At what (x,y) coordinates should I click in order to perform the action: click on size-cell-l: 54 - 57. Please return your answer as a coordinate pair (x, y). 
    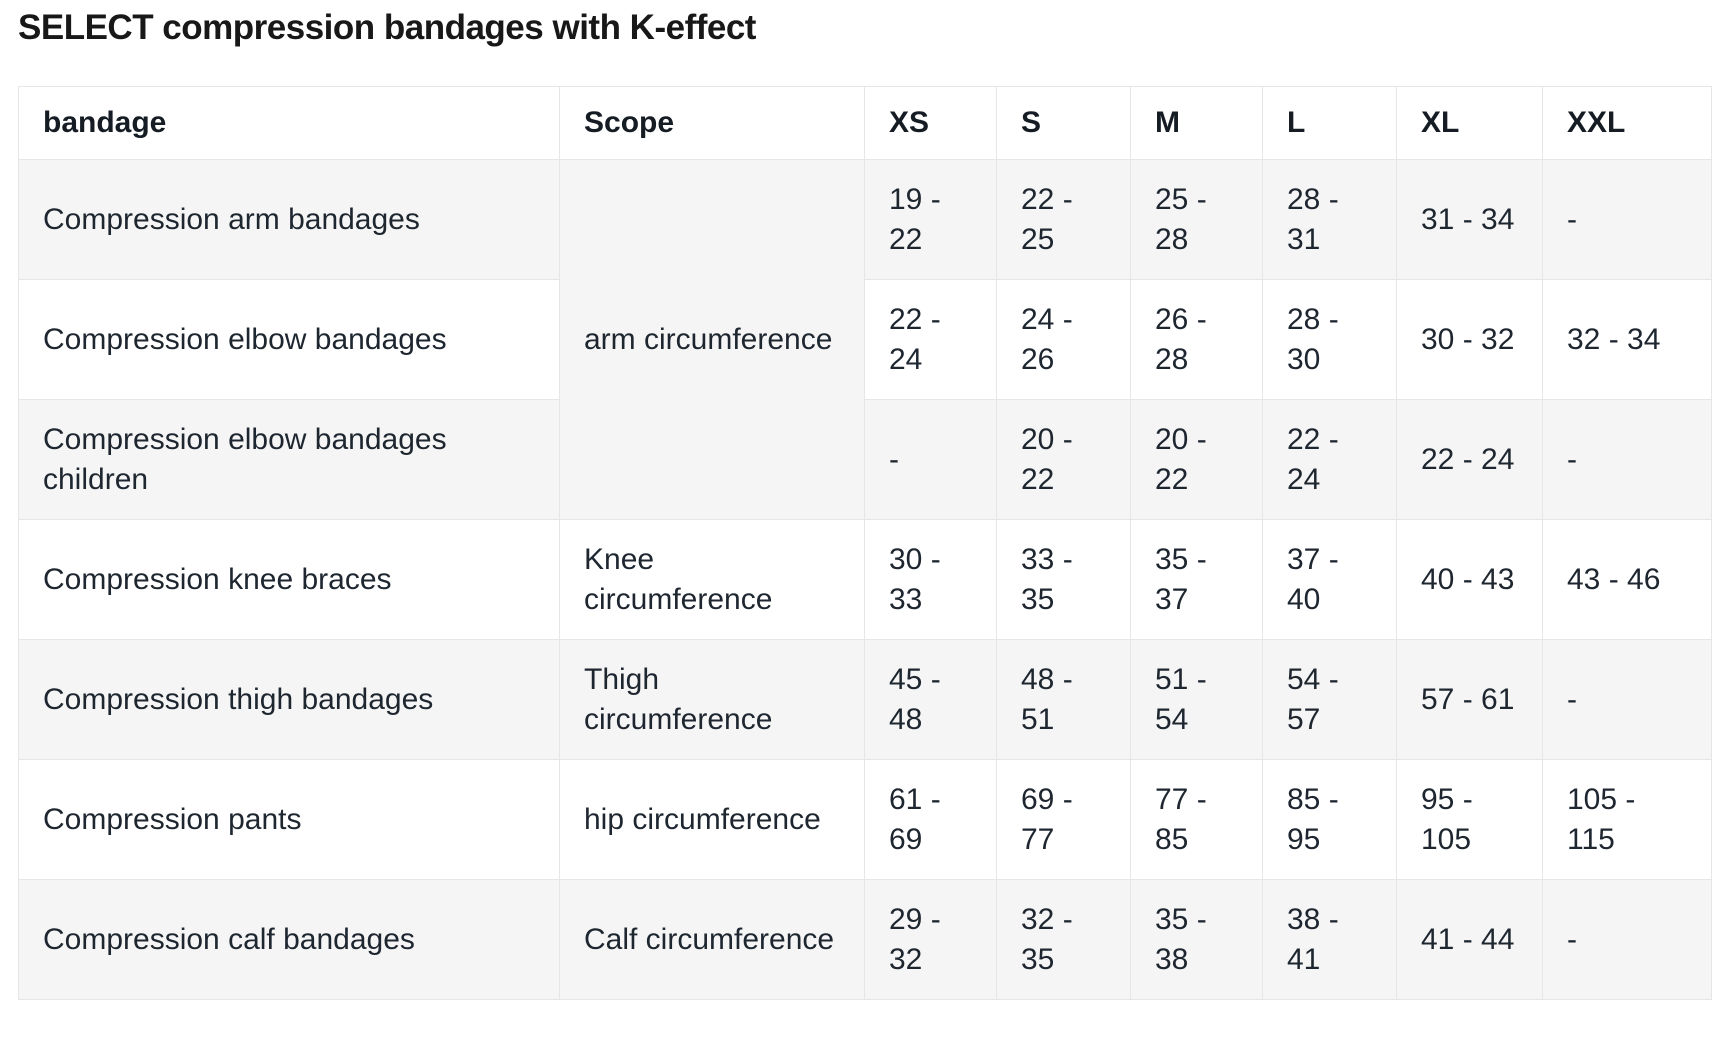
    Looking at the image, I should click on (1329, 699).